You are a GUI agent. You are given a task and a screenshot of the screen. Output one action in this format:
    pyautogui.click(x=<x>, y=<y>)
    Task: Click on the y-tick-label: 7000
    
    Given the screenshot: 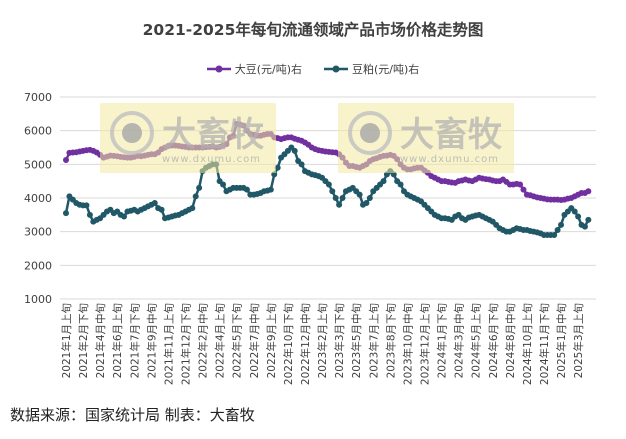 What is the action you would take?
    pyautogui.click(x=38, y=97)
    